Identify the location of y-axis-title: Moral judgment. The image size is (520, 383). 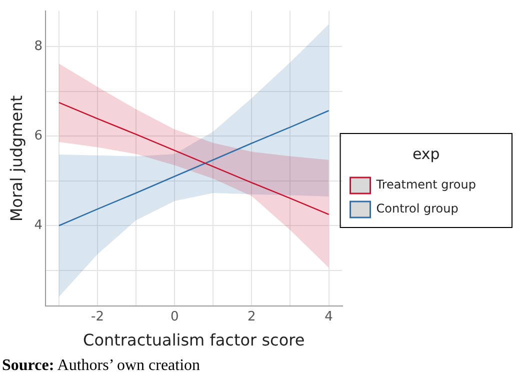
(16, 158).